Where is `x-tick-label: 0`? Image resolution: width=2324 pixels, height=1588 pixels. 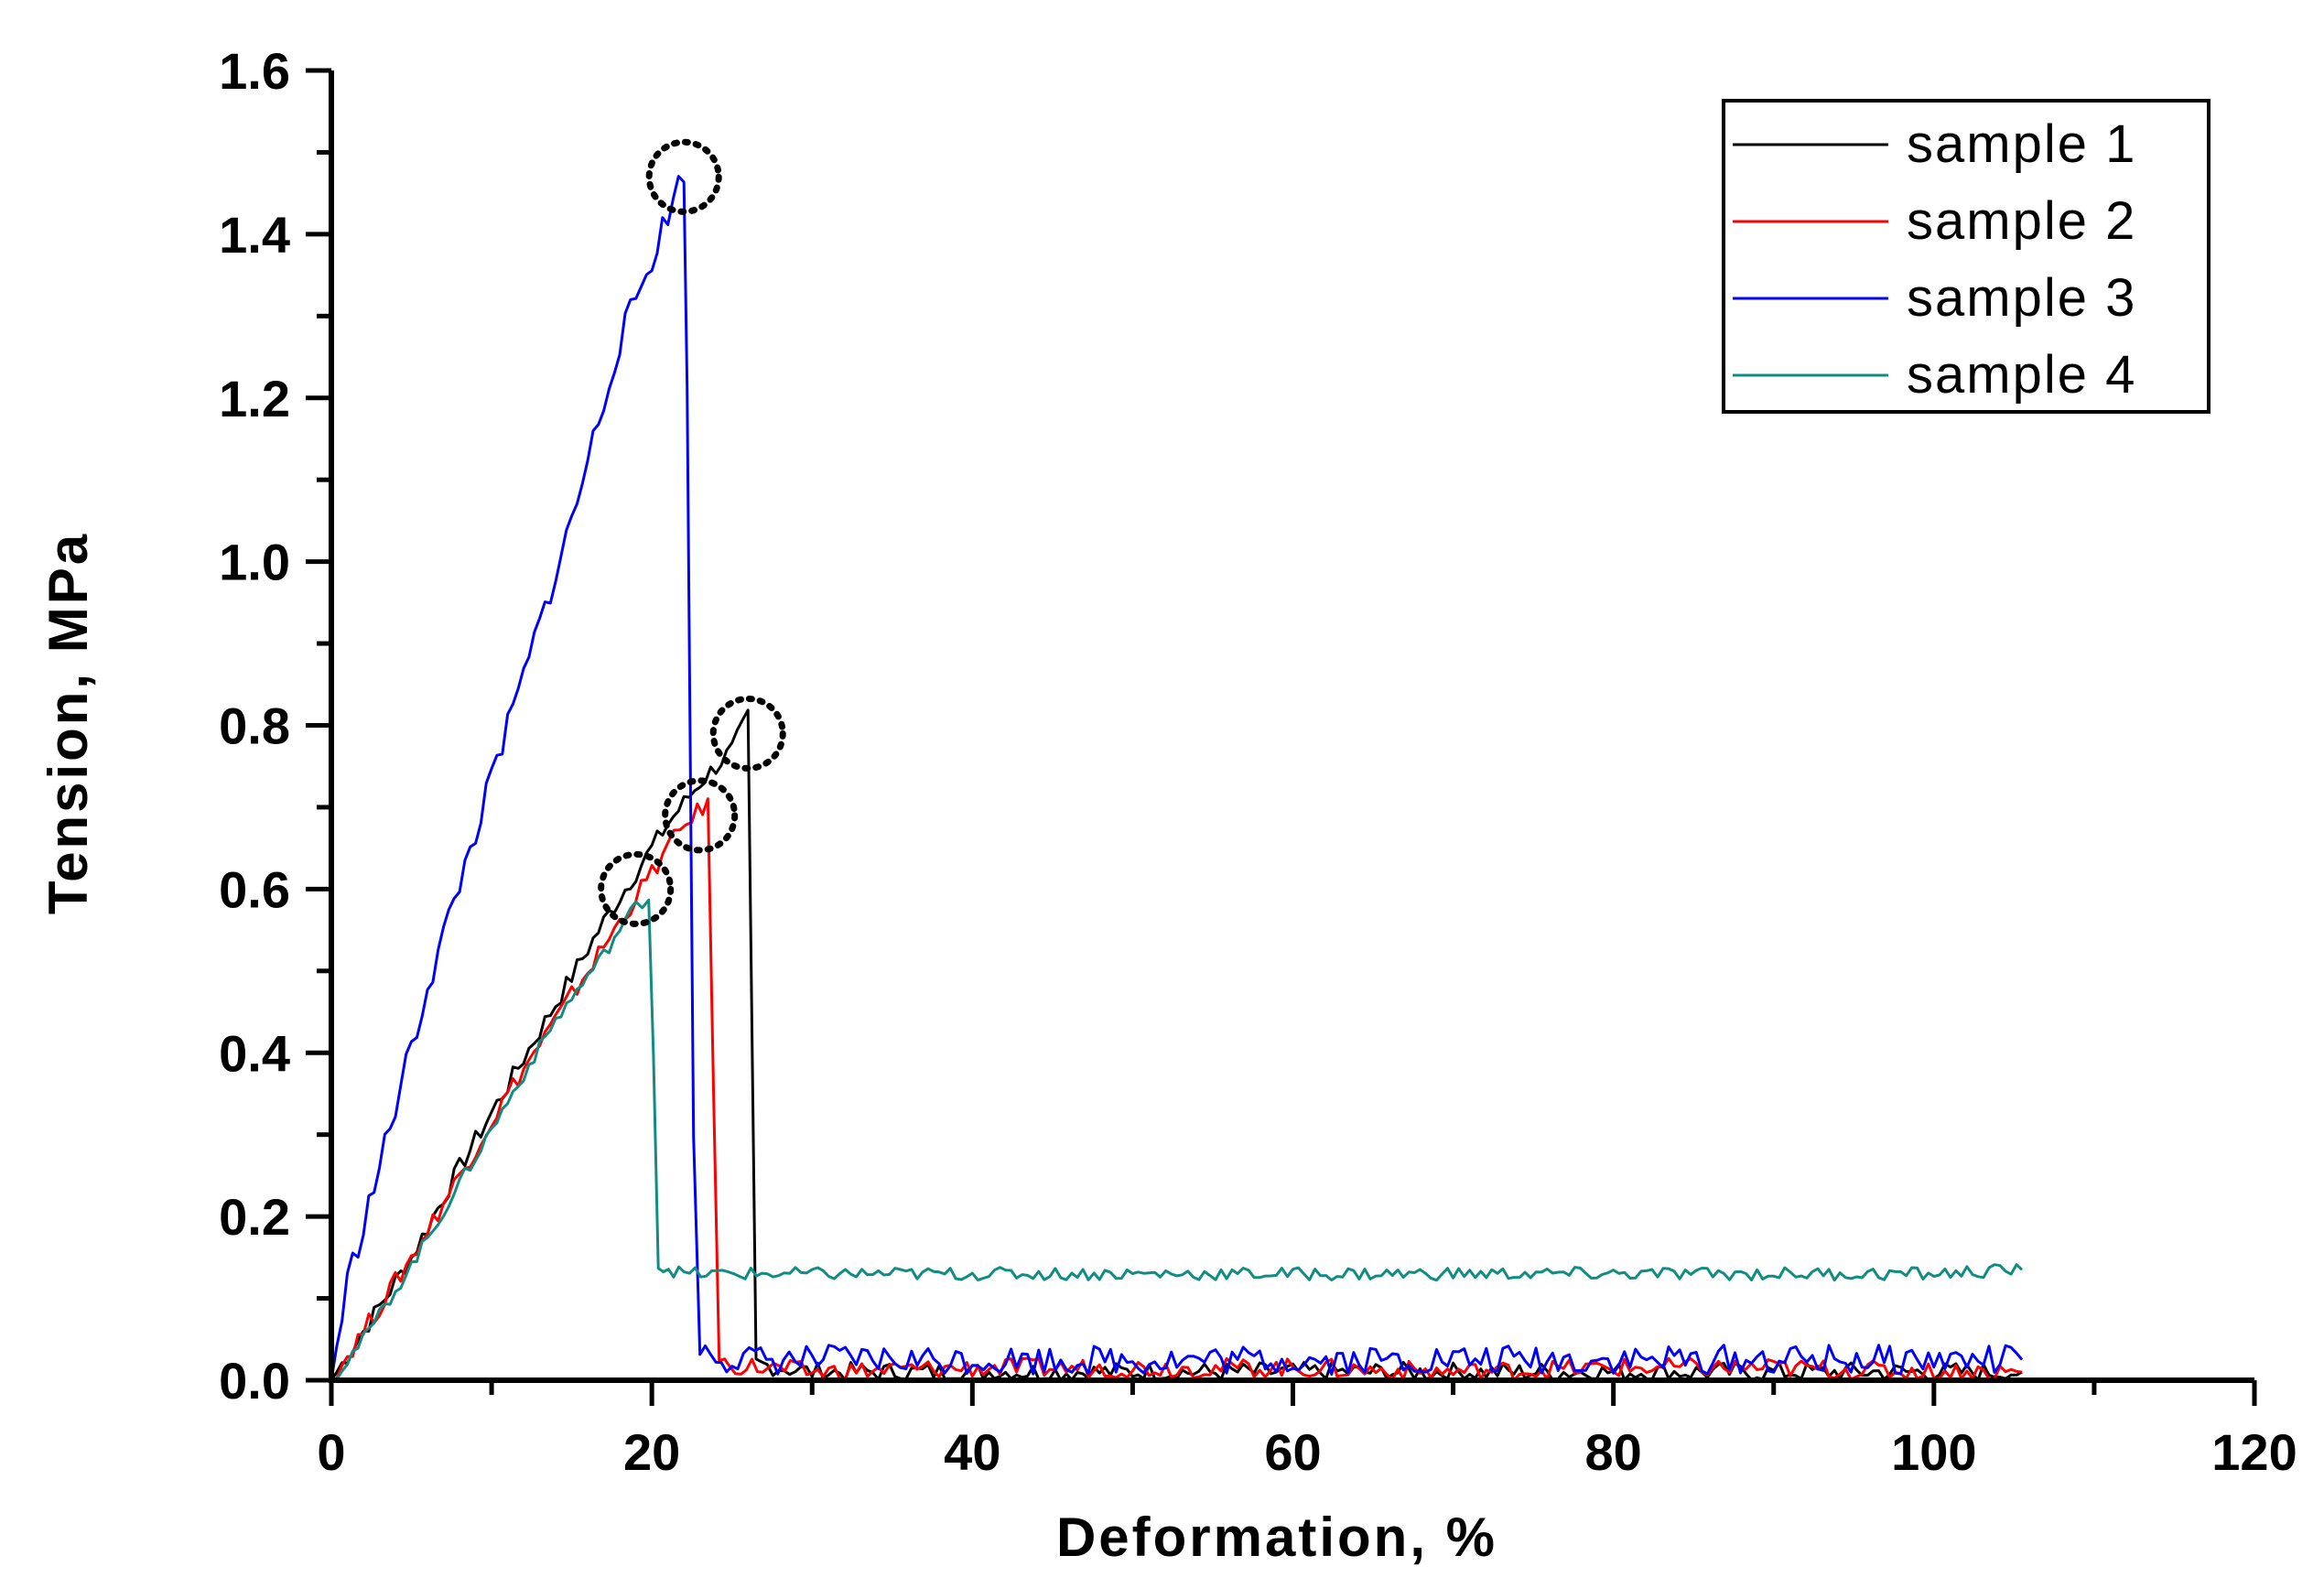
x-tick-label: 0 is located at coordinates (331, 1452).